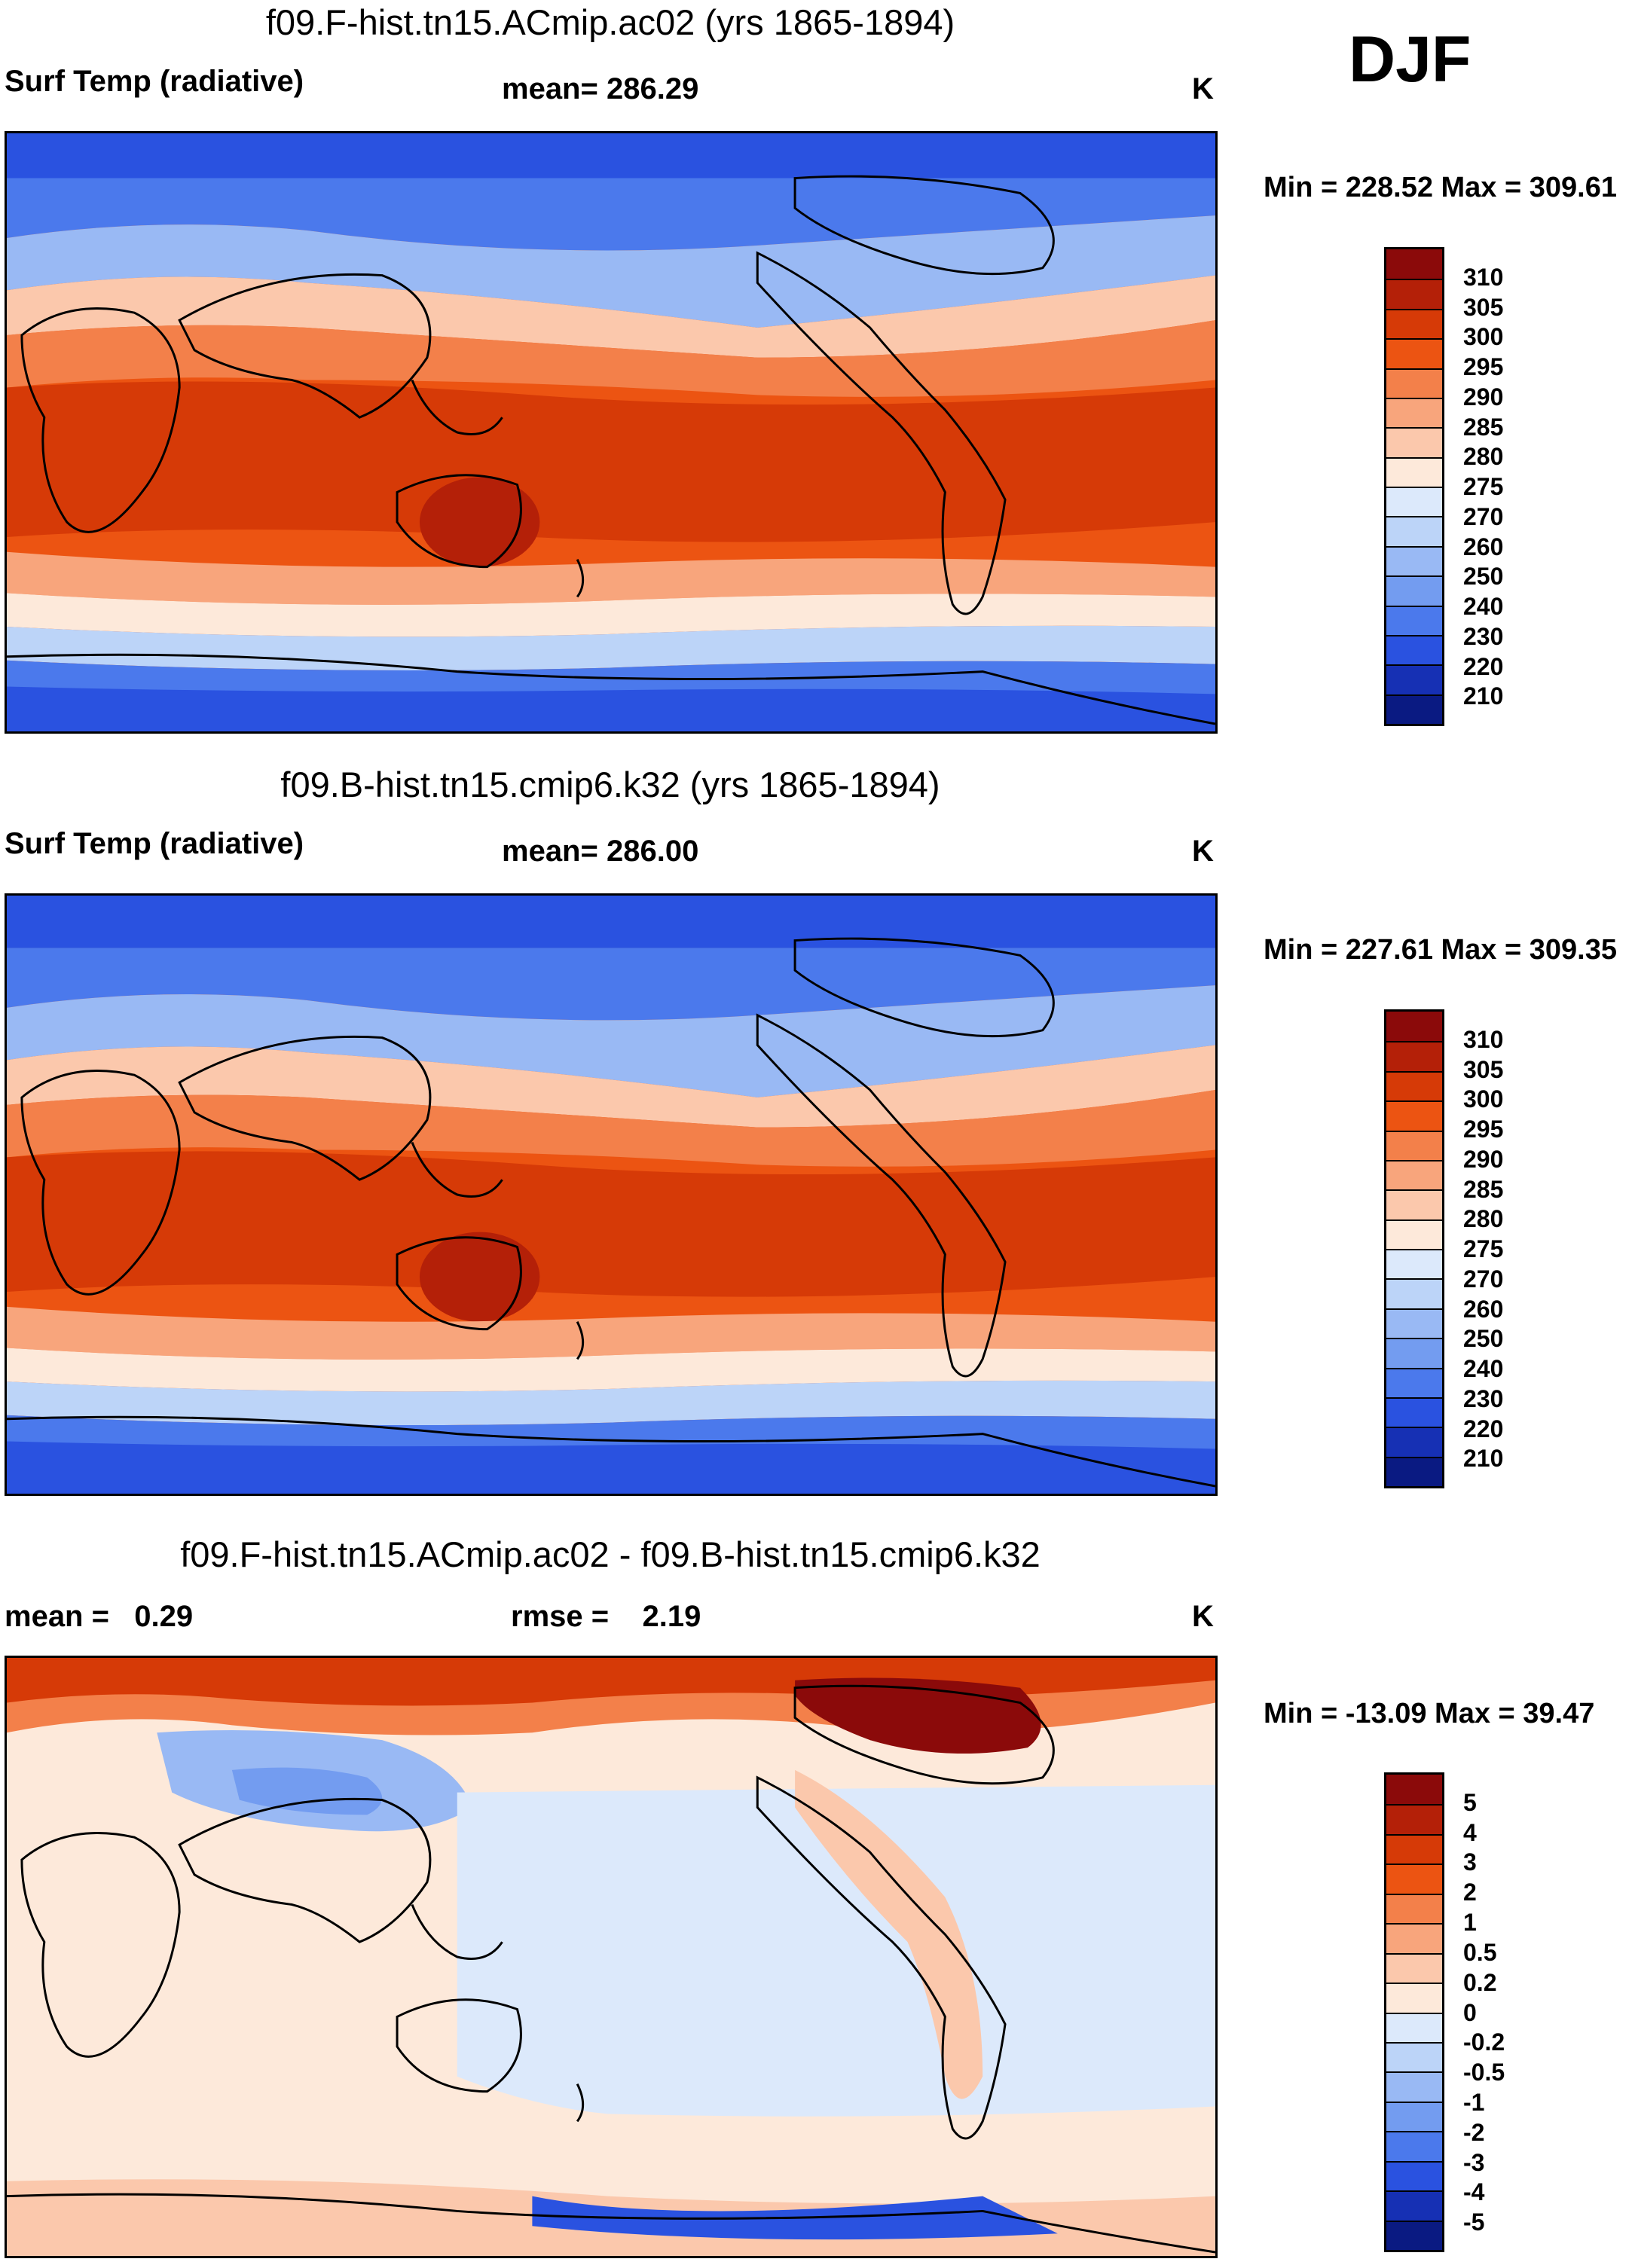  Describe the element at coordinates (601, 851) in the screenshot. I see `panel2-mean: mean= 286.00` at that location.